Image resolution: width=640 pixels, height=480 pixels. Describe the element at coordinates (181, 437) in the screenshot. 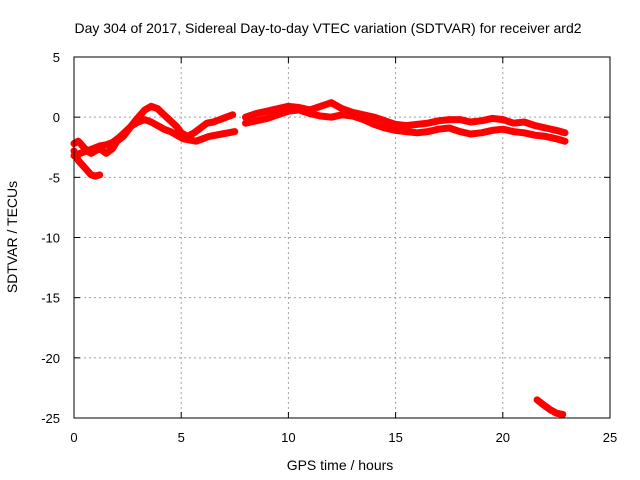

I see `x-tick-label: 5` at that location.